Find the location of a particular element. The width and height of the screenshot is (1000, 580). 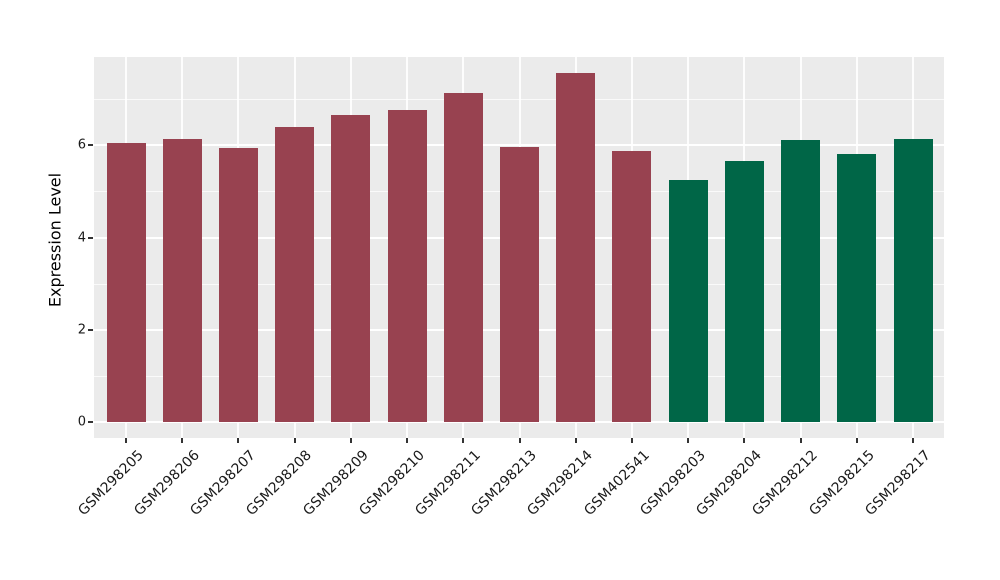

y-tick-label: 2 is located at coordinates (81, 330).